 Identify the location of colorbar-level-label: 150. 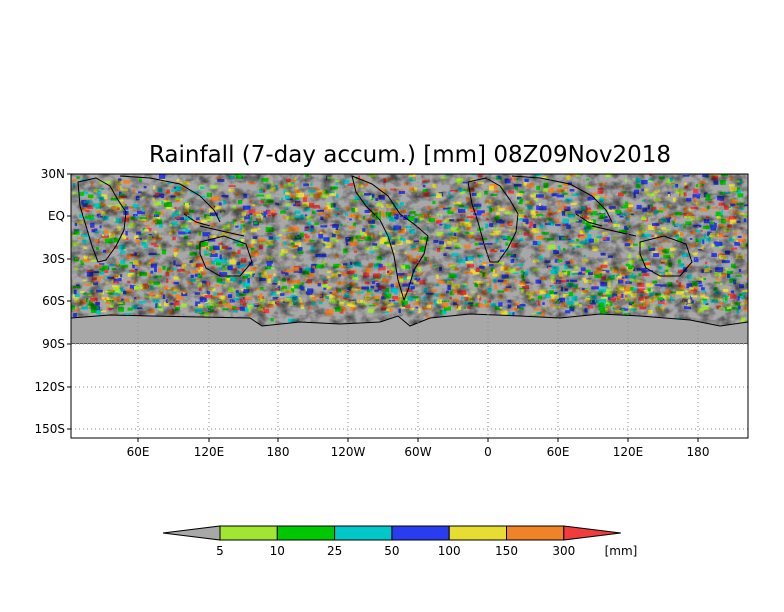
(506, 551).